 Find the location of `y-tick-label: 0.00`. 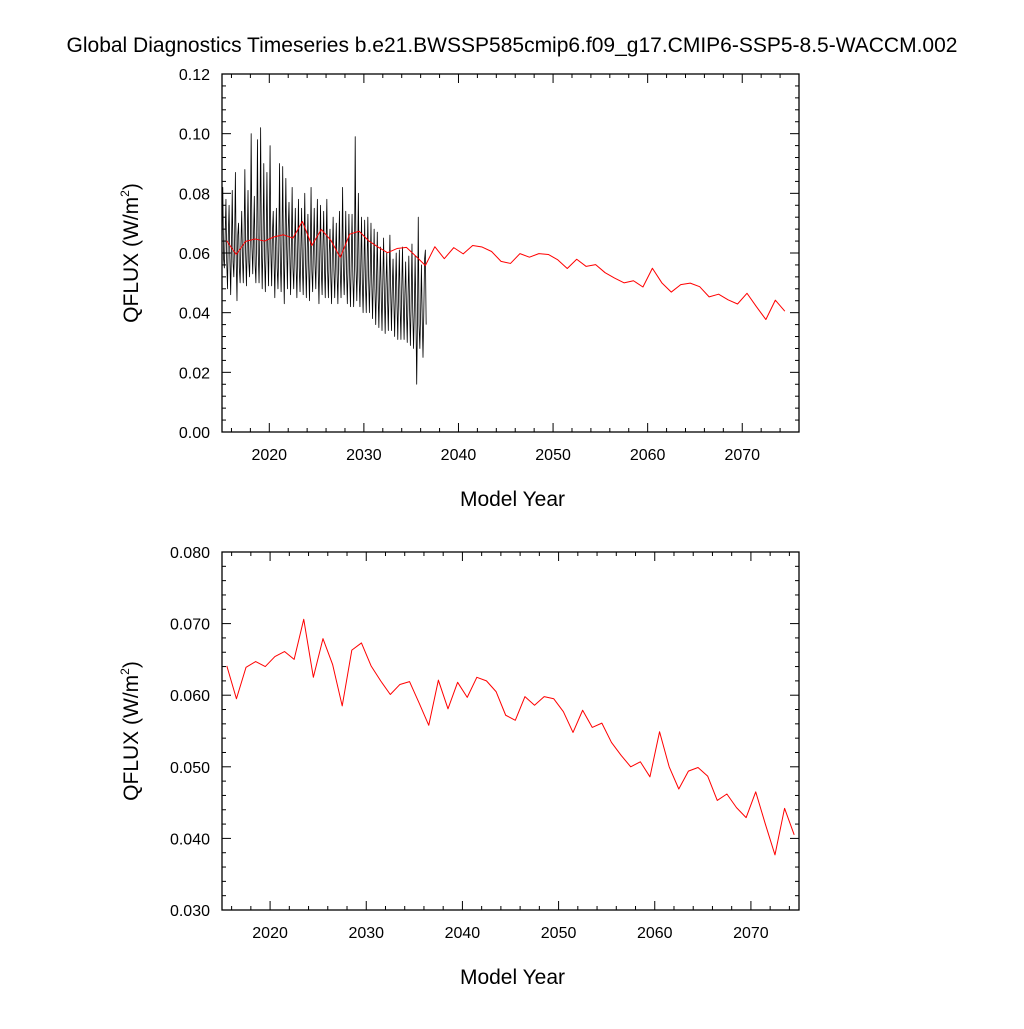

y-tick-label: 0.00 is located at coordinates (194, 433).